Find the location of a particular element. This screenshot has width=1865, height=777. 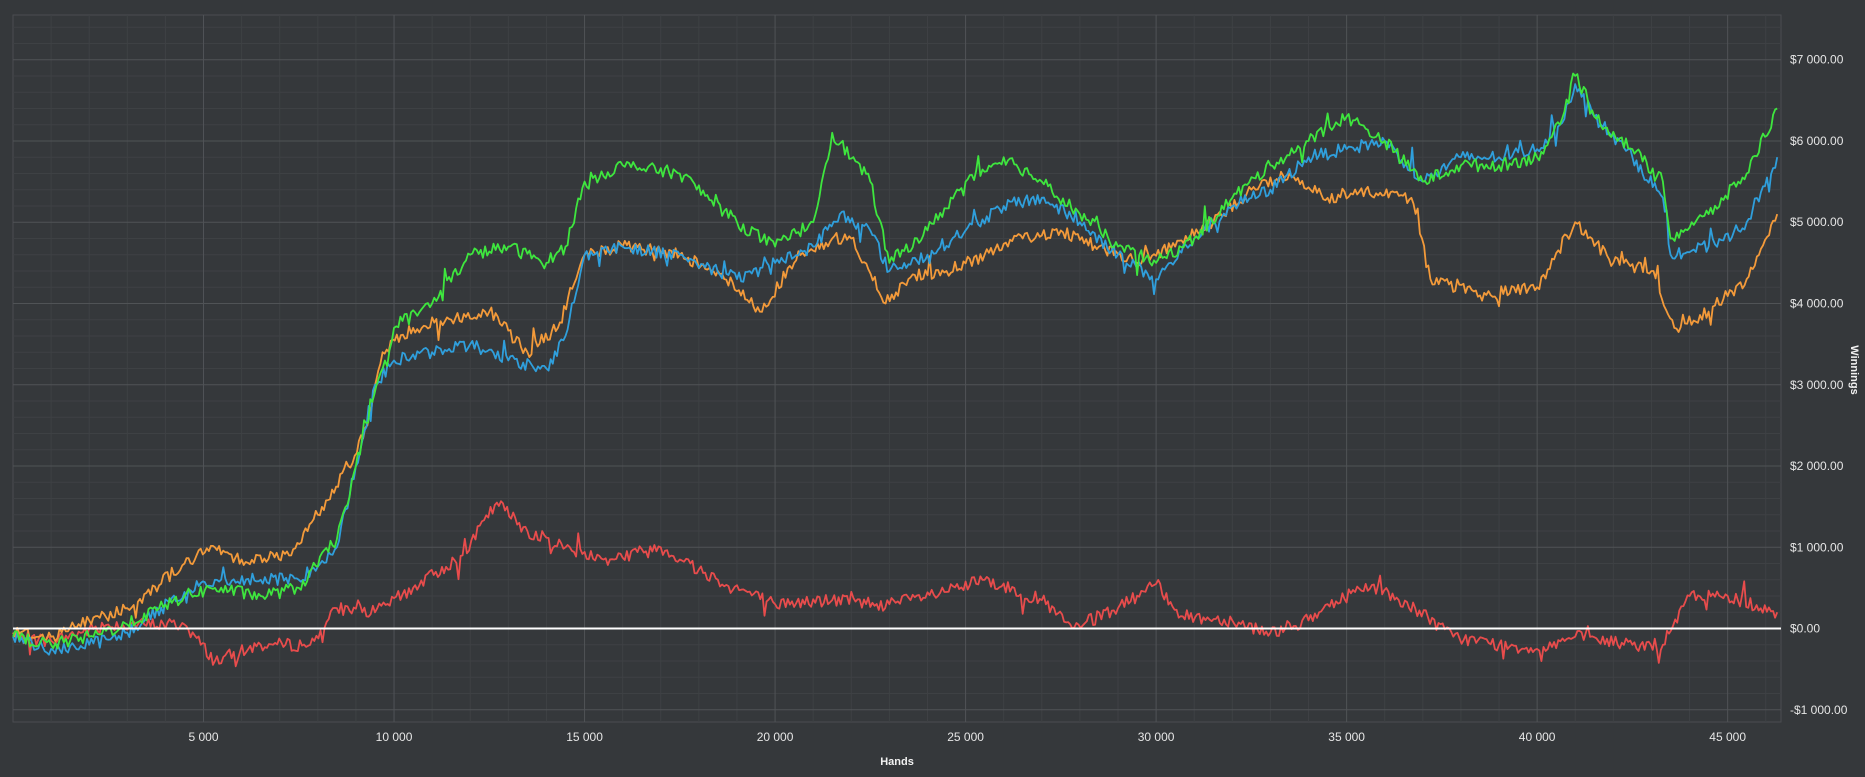

x-tick-label: 25 000 is located at coordinates (965, 737).